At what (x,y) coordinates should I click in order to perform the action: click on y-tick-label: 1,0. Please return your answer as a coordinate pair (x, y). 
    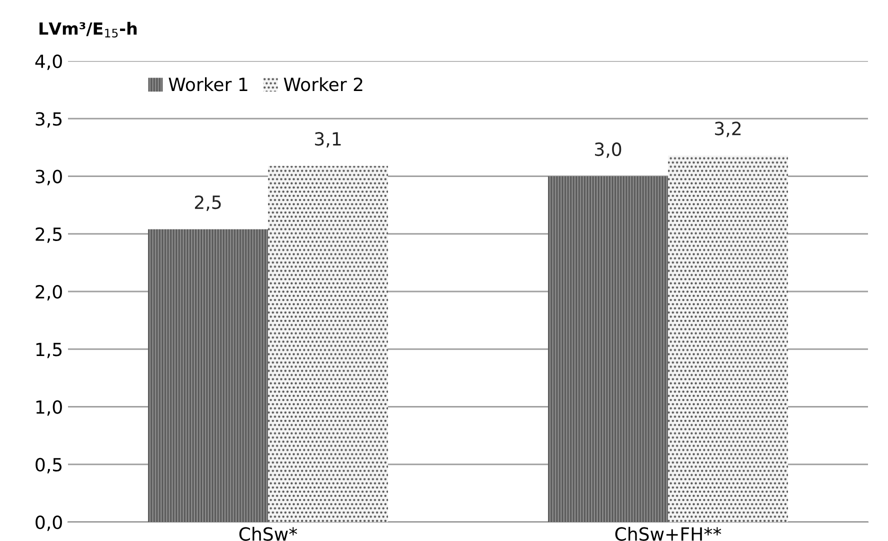
    Looking at the image, I should click on (49, 408).